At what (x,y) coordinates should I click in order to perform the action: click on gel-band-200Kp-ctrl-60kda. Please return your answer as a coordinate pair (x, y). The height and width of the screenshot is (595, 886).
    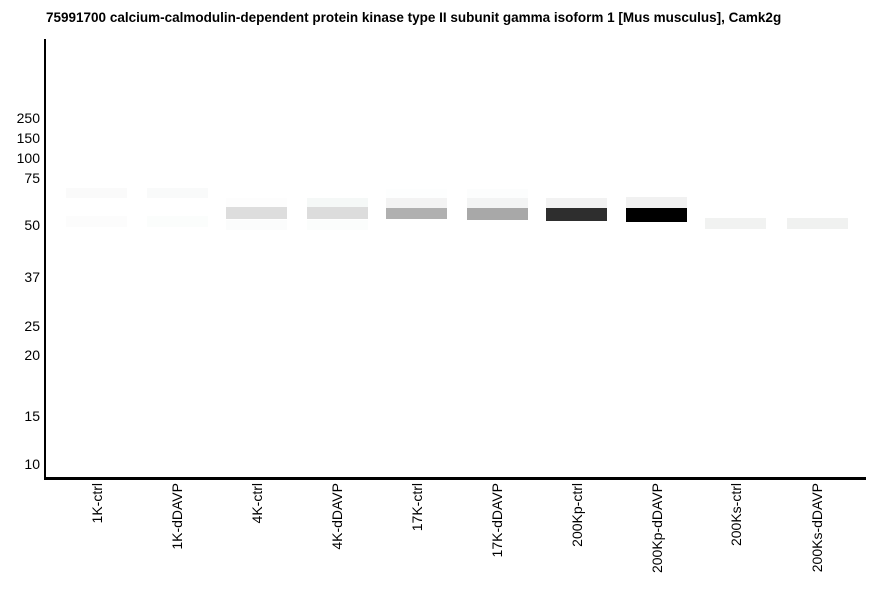
    Looking at the image, I should click on (576, 203).